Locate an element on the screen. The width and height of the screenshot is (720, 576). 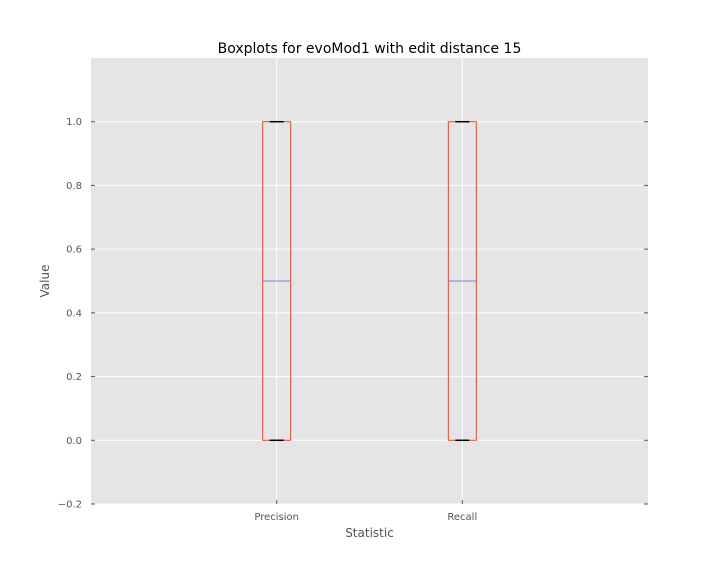
y-tick-label: 0.2 is located at coordinates (74, 377).